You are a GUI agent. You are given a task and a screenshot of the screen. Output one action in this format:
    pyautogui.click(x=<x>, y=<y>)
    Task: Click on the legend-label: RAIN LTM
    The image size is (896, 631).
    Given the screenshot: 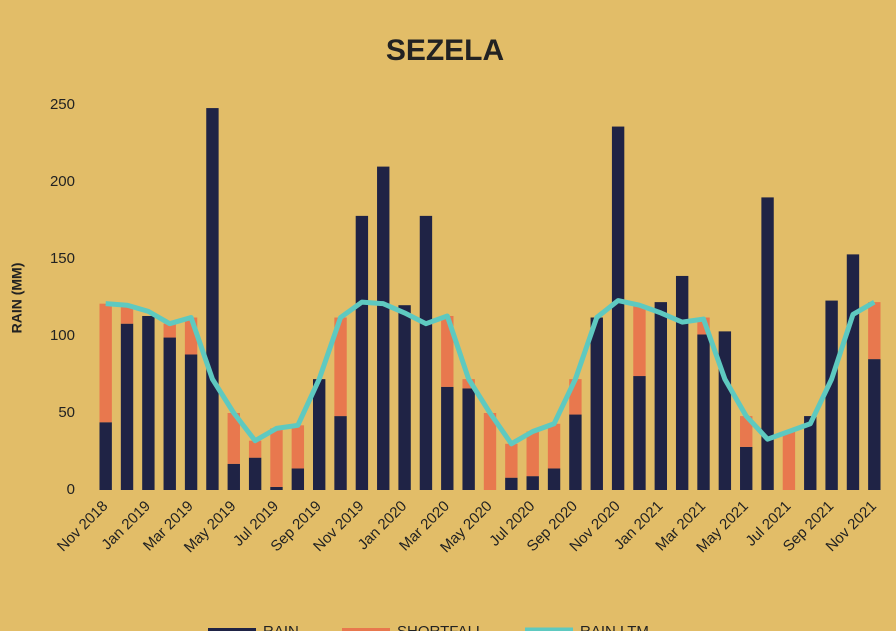 What is the action you would take?
    pyautogui.click(x=614, y=627)
    